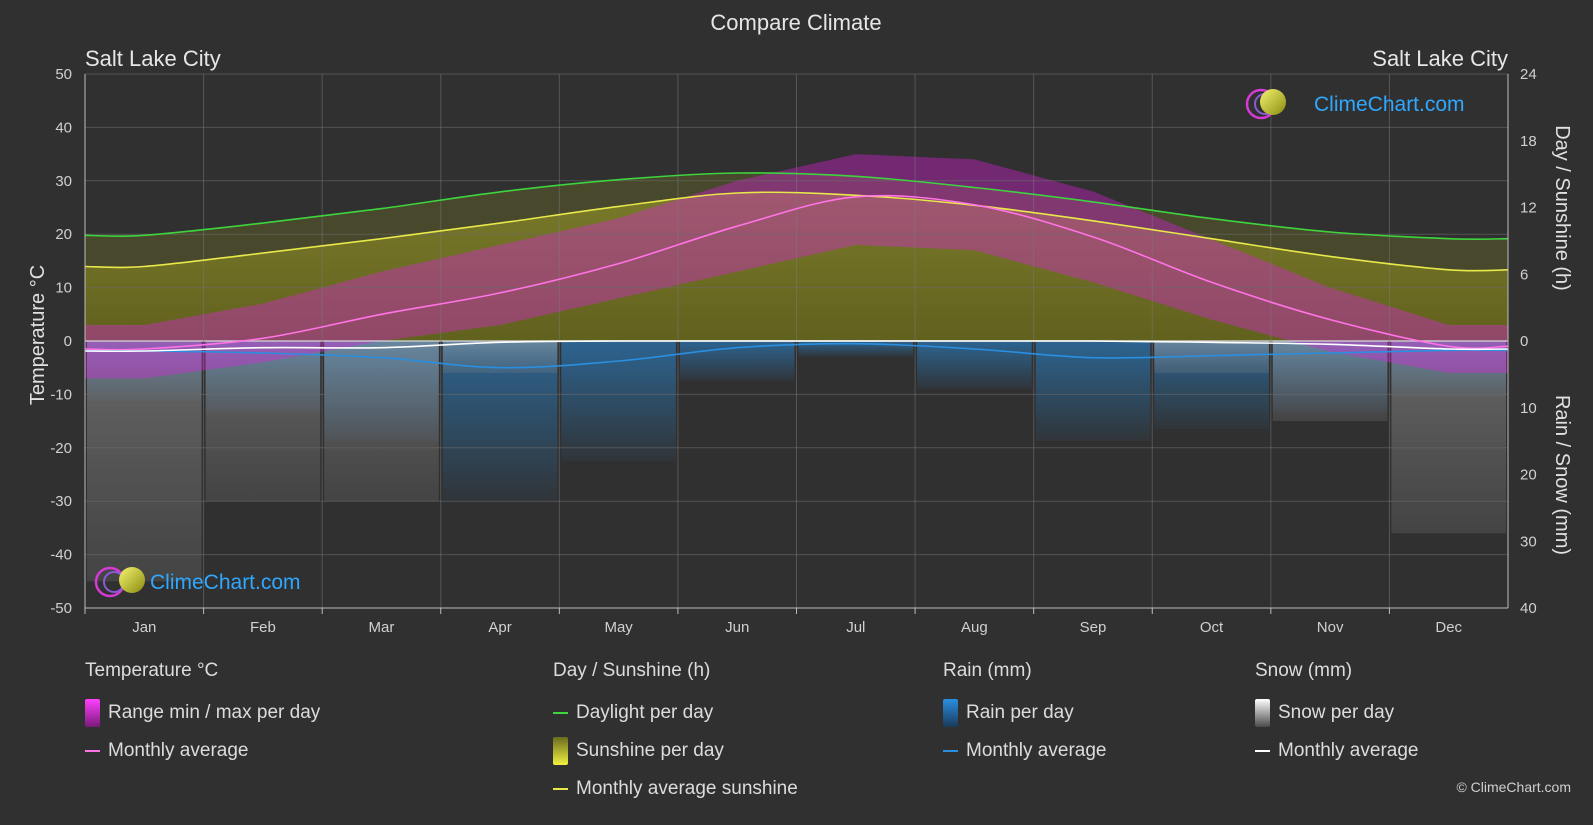 Image resolution: width=1593 pixels, height=825 pixels. Describe the element at coordinates (855, 627) in the screenshot. I see `x-tick-label: Jul` at that location.